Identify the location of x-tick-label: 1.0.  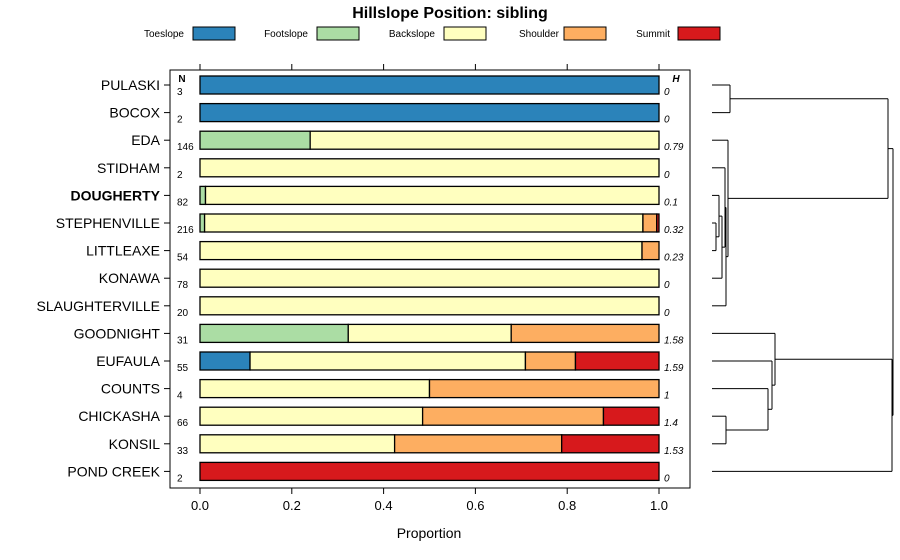
(659, 505).